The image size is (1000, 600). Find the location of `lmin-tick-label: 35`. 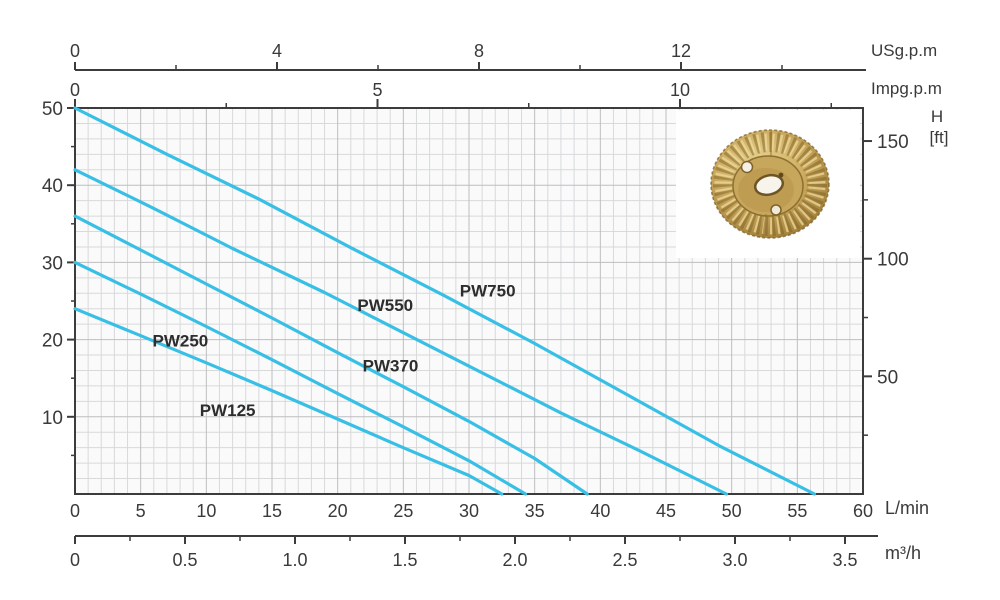

lmin-tick-label: 35 is located at coordinates (535, 511).